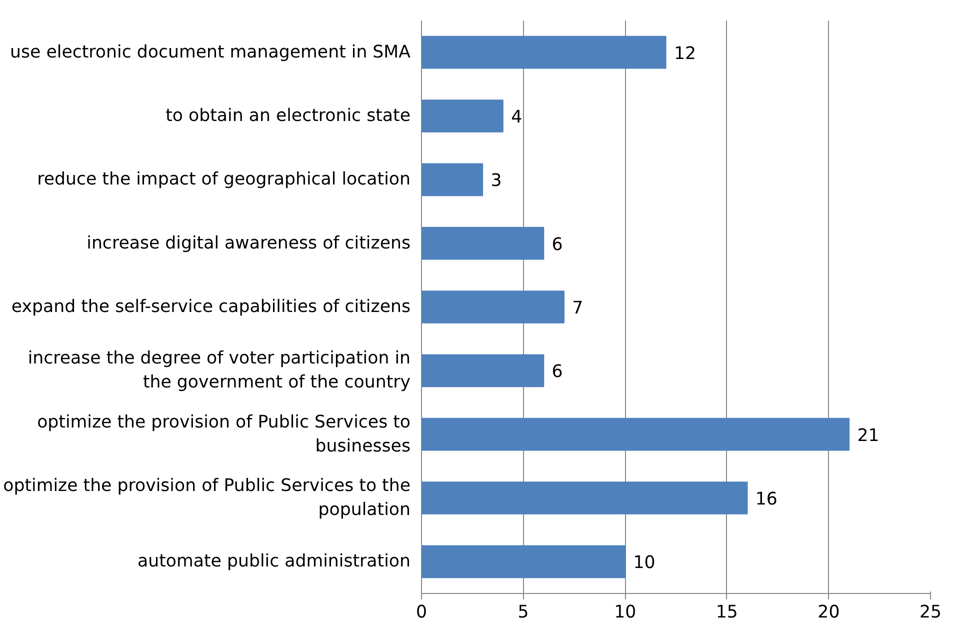 The height and width of the screenshot is (624, 959). Describe the element at coordinates (248, 243) in the screenshot. I see `y-tick-label: increase digital awareness of citizens` at that location.